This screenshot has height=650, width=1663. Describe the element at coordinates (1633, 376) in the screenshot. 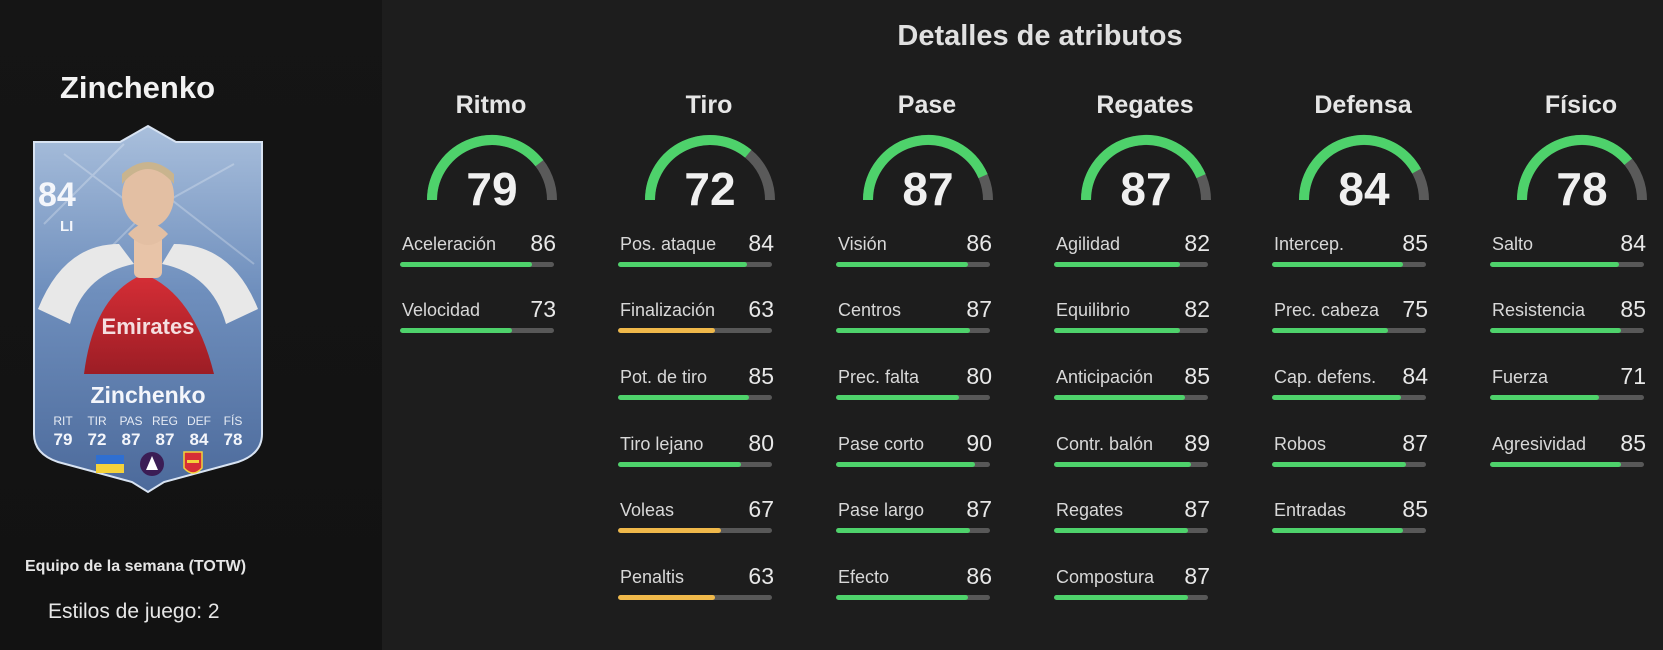

I see `attribute-value: 71` at that location.